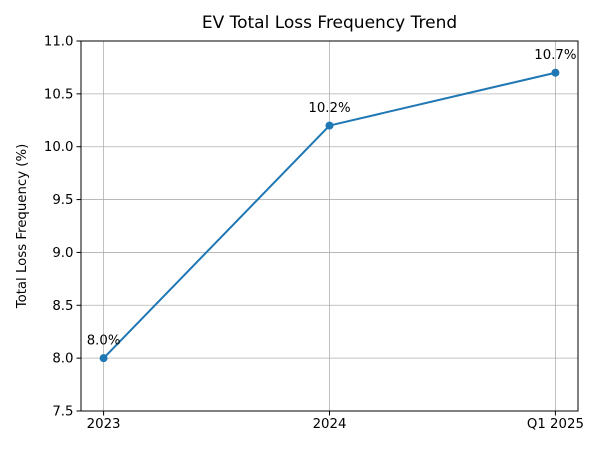 Image resolution: width=615 pixels, height=457 pixels. What do you see at coordinates (62, 359) in the screenshot?
I see `y-tick-label: 8.0` at bounding box center [62, 359].